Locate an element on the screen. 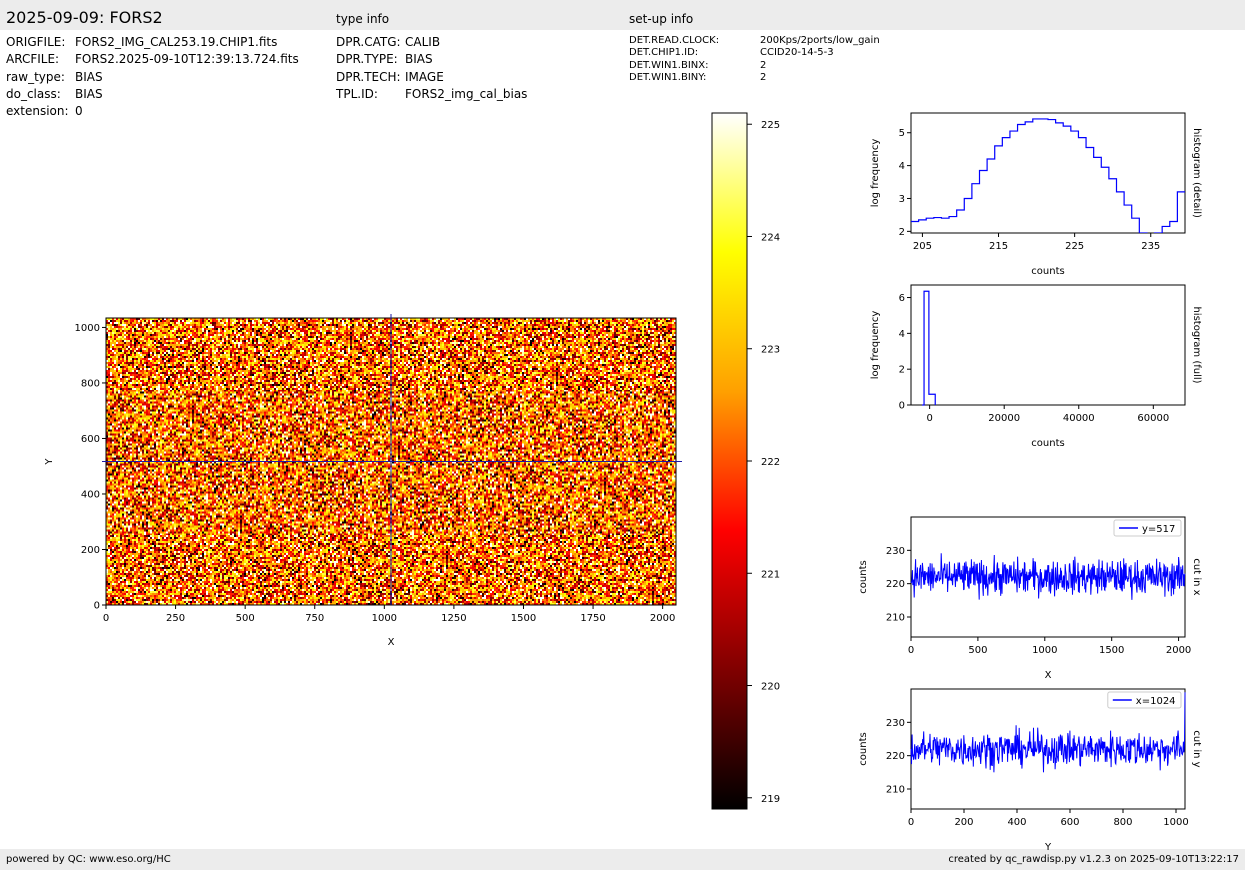 The height and width of the screenshot is (870, 1245). x-tick-label: 200 is located at coordinates (963, 822).